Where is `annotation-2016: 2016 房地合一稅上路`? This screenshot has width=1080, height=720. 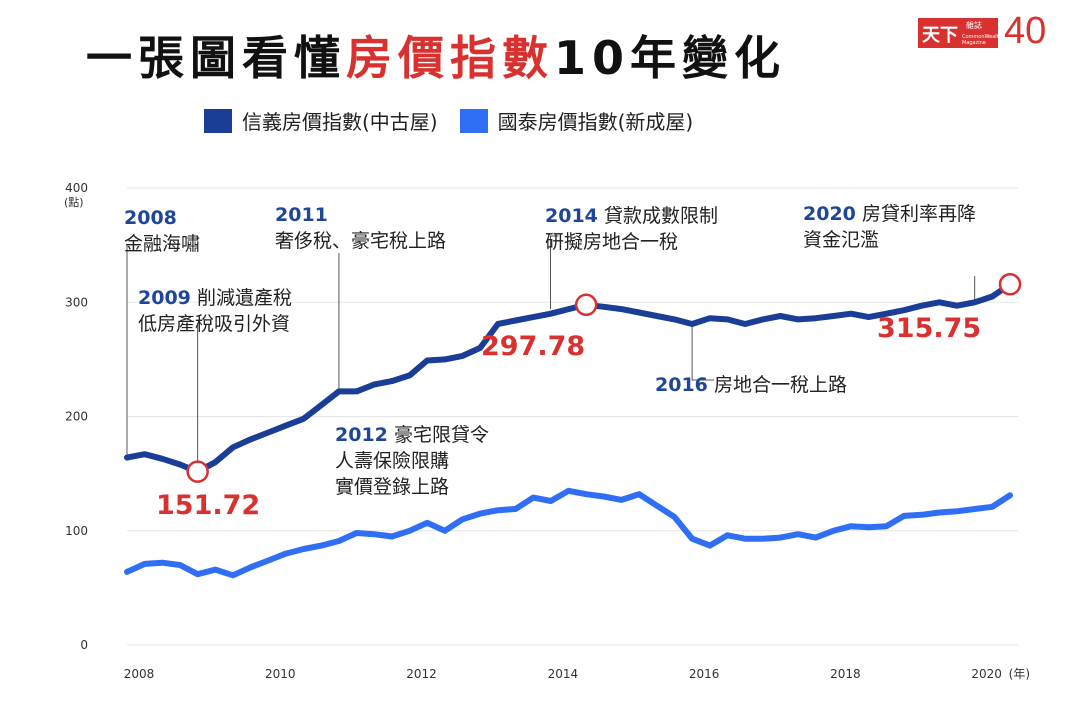 annotation-2016: 2016 房地合一稅上路 is located at coordinates (751, 385).